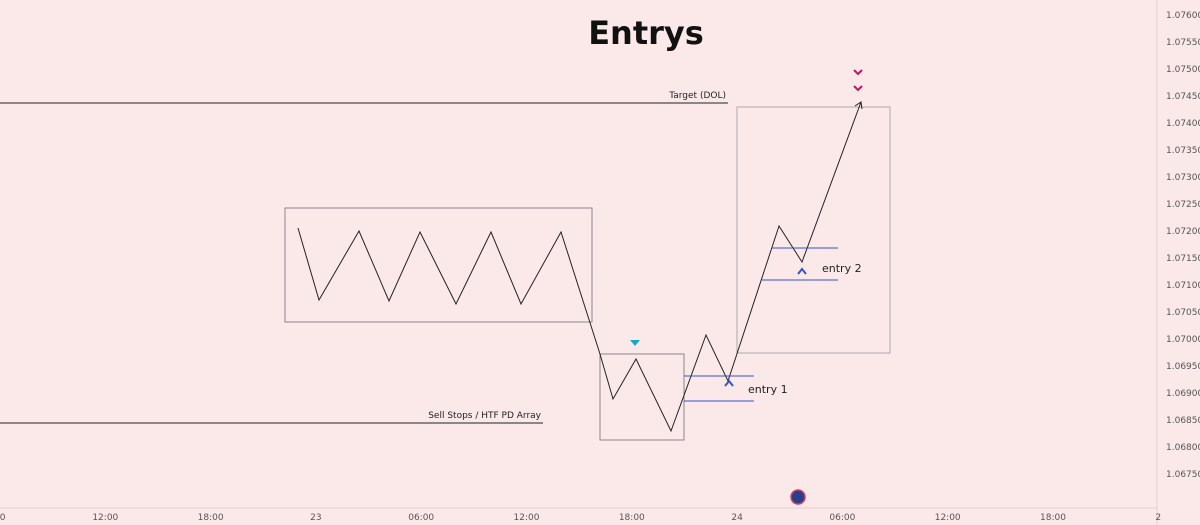 The width and height of the screenshot is (1200, 525). I want to click on time-label: 00, so click(3, 518).